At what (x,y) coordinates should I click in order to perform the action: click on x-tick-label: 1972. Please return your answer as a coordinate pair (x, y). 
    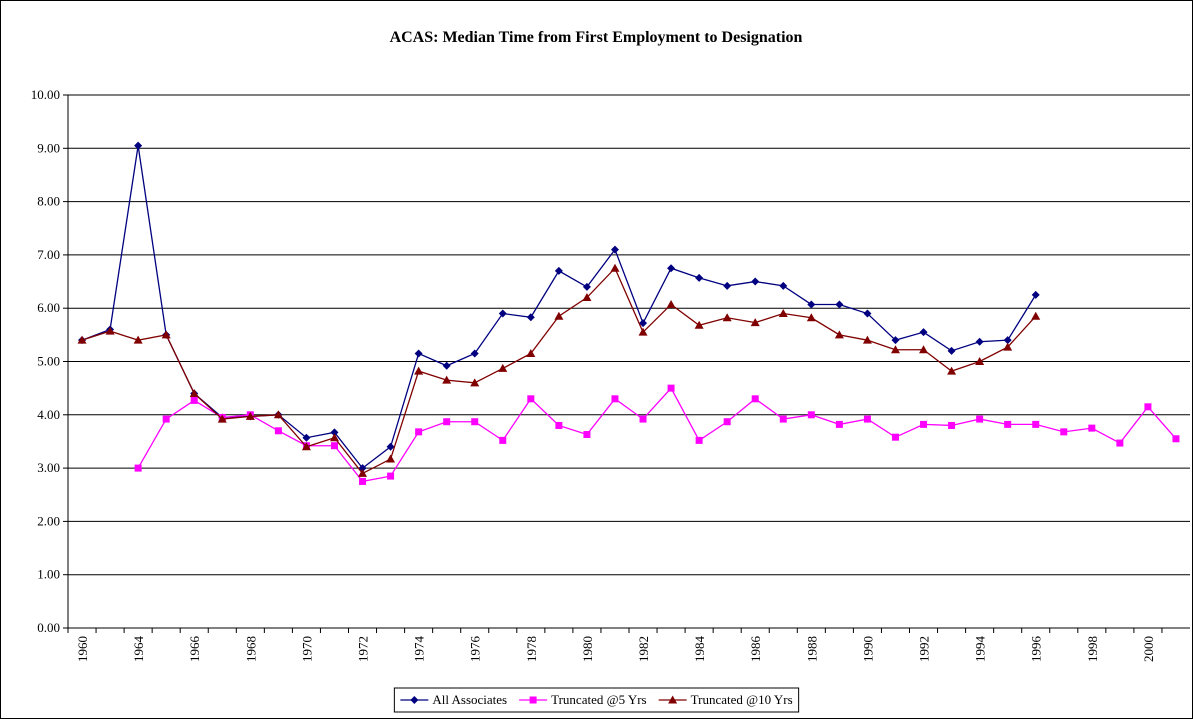
    Looking at the image, I should click on (363, 649).